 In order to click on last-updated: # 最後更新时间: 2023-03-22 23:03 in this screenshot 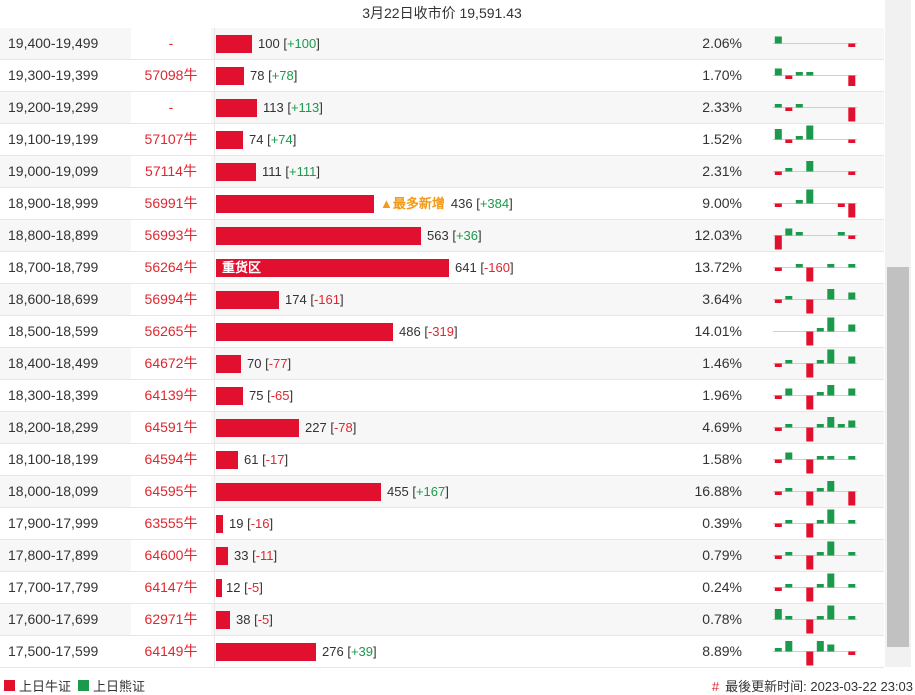, I will do `click(812, 685)`.